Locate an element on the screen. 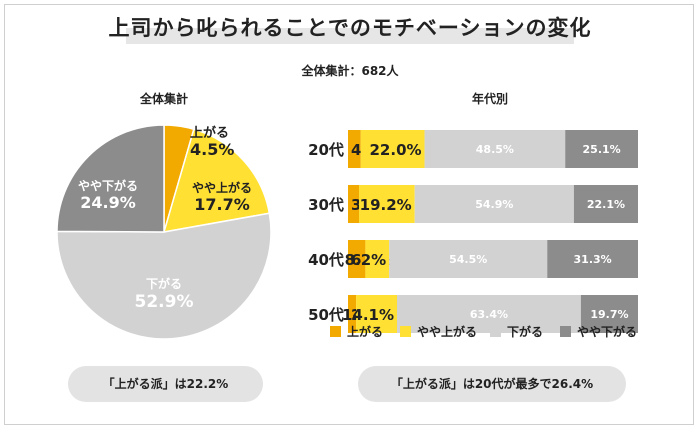 This screenshot has width=700, height=431. category-label: 30代 is located at coordinates (326, 205).